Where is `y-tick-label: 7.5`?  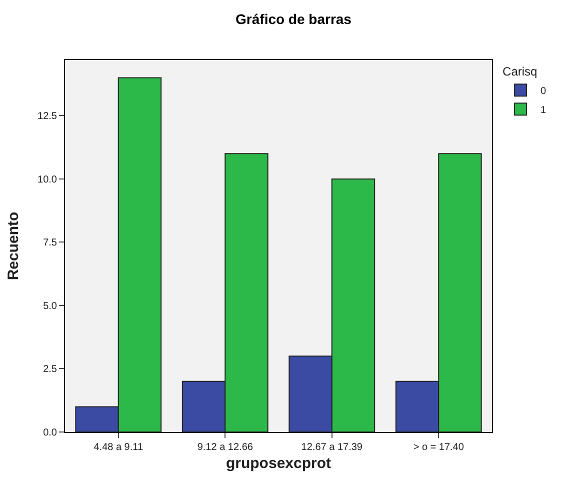
y-tick-label: 7.5 is located at coordinates (50, 243).